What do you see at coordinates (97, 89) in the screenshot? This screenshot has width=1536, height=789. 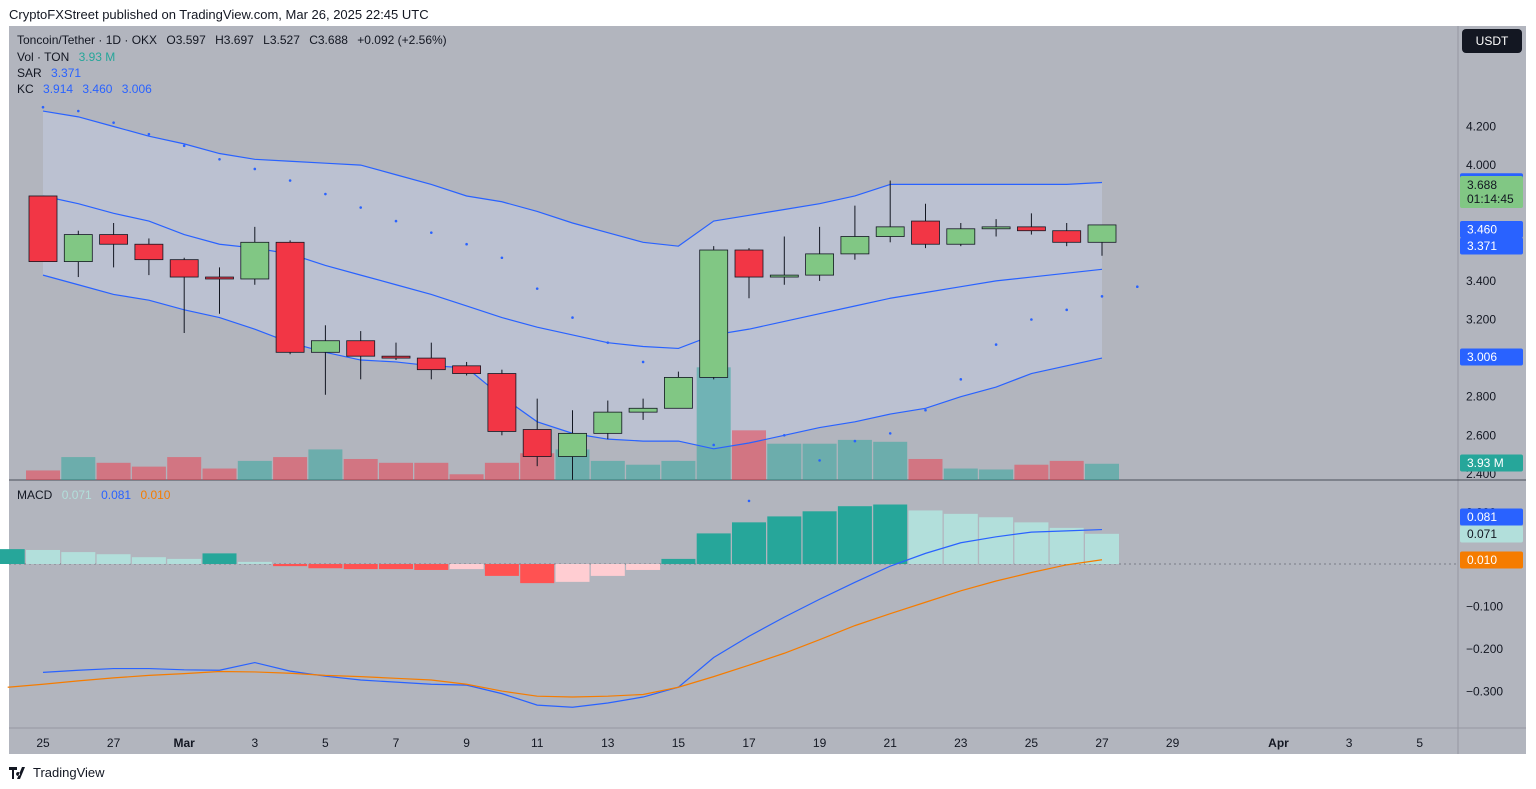 I see `kc-mid-value: 3.460` at bounding box center [97, 89].